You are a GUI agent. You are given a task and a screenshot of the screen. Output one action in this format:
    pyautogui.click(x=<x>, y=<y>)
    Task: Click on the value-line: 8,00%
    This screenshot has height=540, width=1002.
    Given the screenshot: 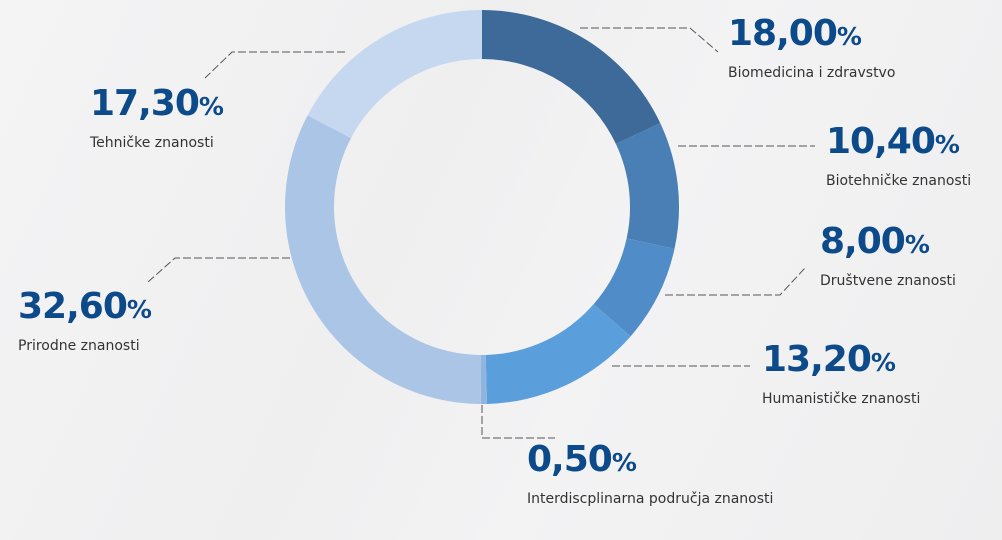 What is the action you would take?
    pyautogui.click(x=911, y=243)
    